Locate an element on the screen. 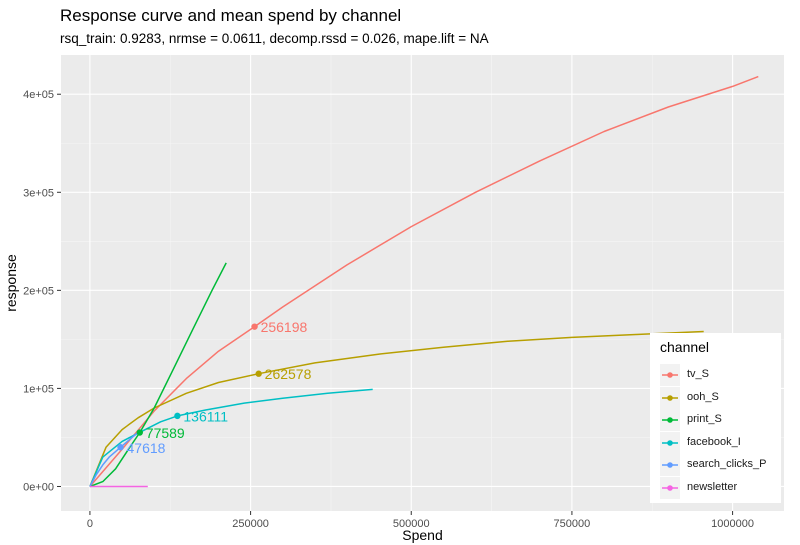  y-tick-label: 3e+05 is located at coordinates (38, 193).